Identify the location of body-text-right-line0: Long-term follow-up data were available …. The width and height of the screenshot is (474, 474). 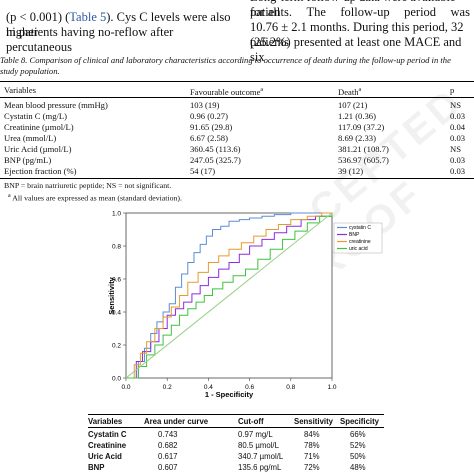
(352, 9).